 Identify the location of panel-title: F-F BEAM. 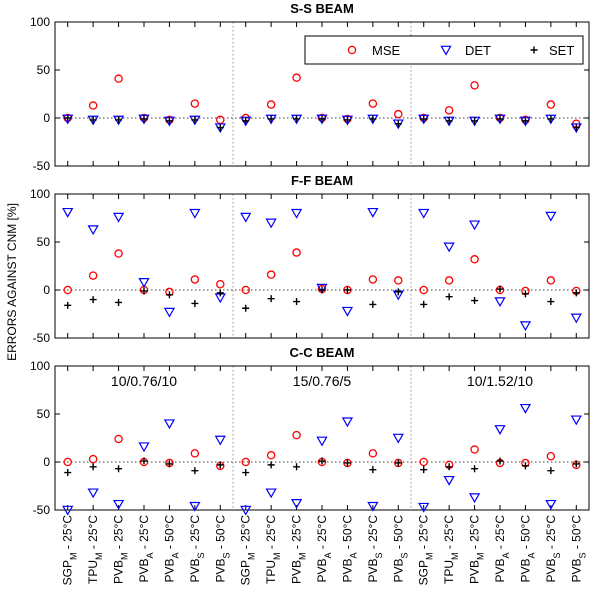
(322, 180).